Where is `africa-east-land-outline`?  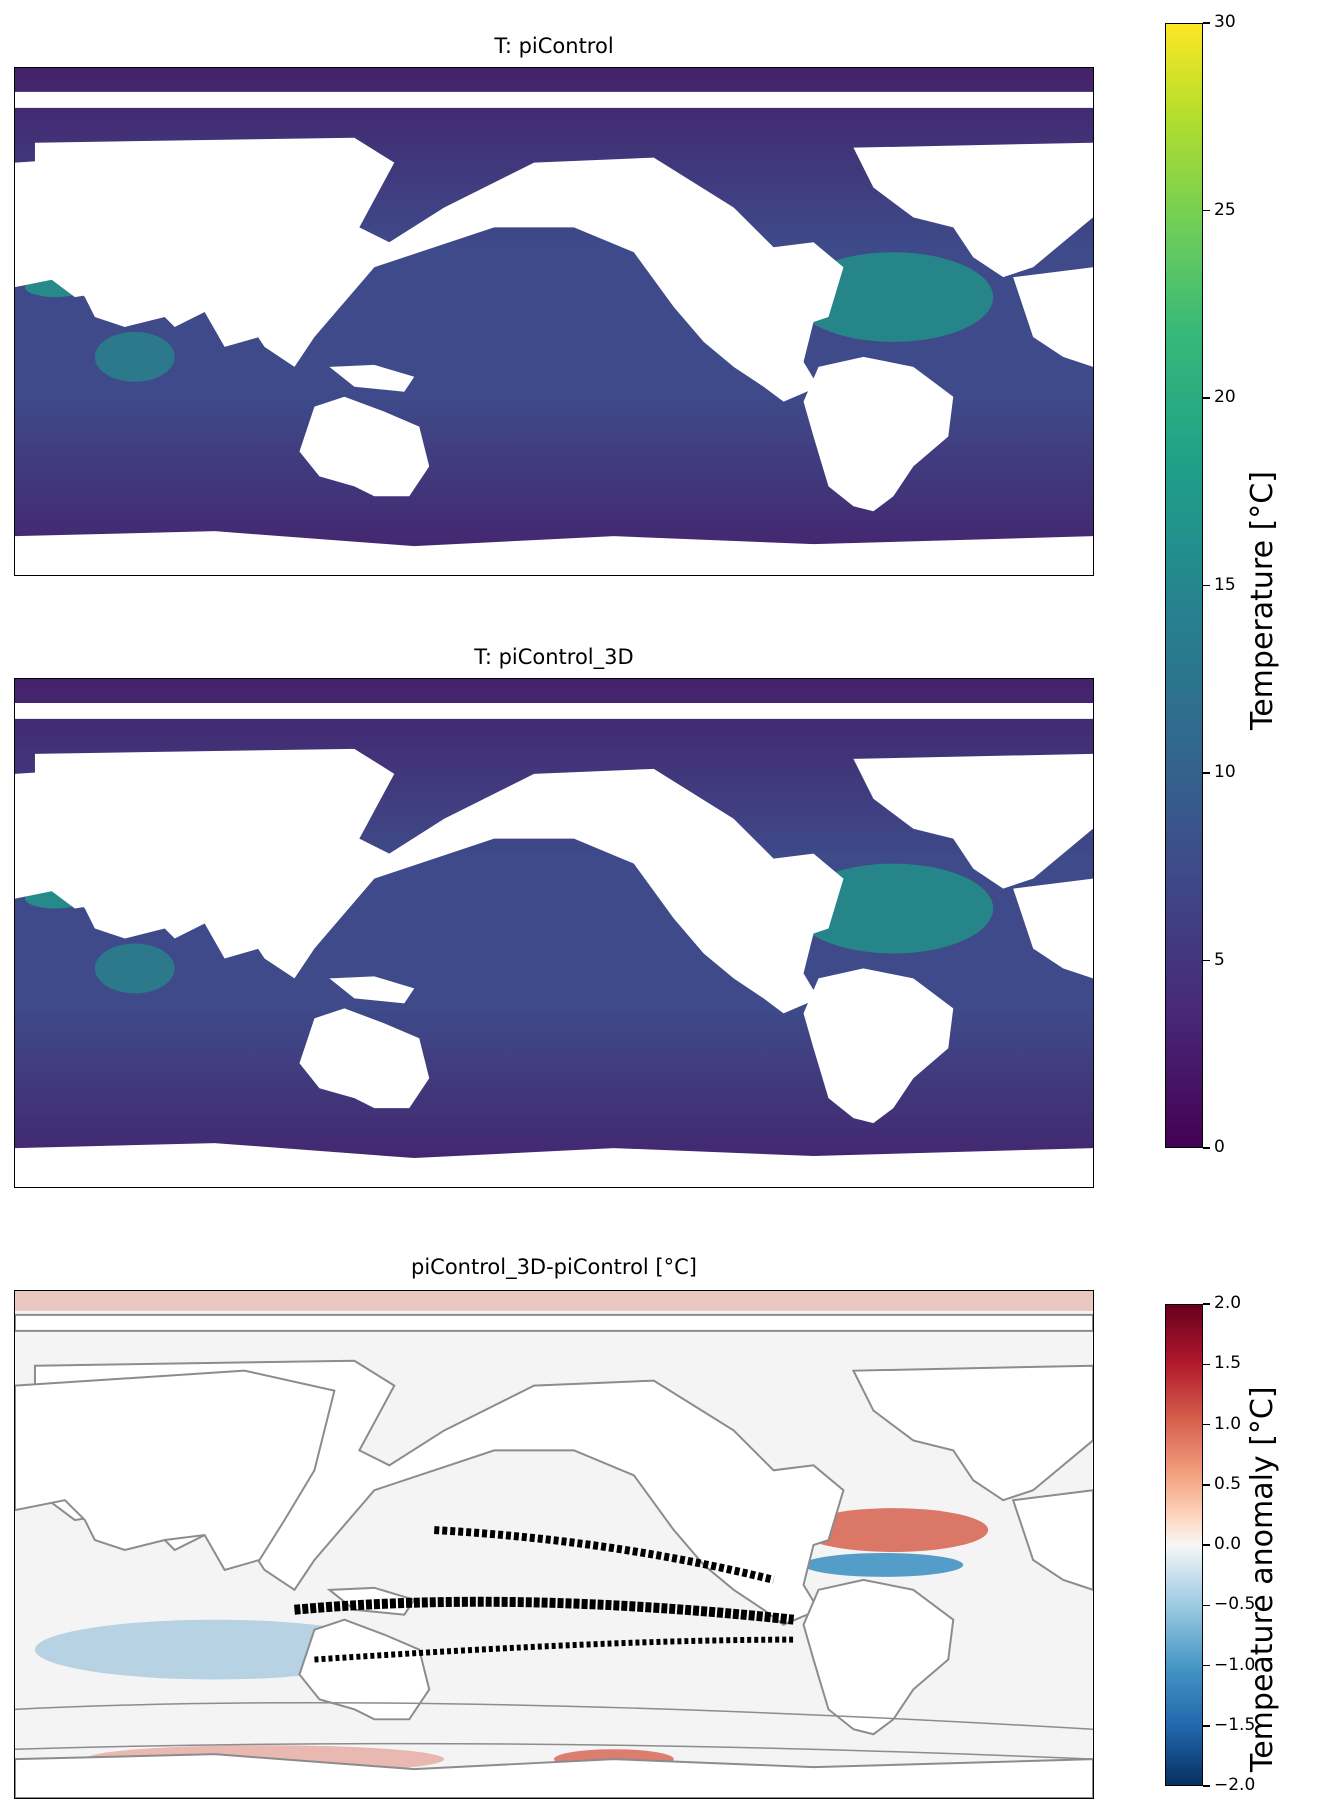
africa-east-land-outline is located at coordinates (1052, 1540).